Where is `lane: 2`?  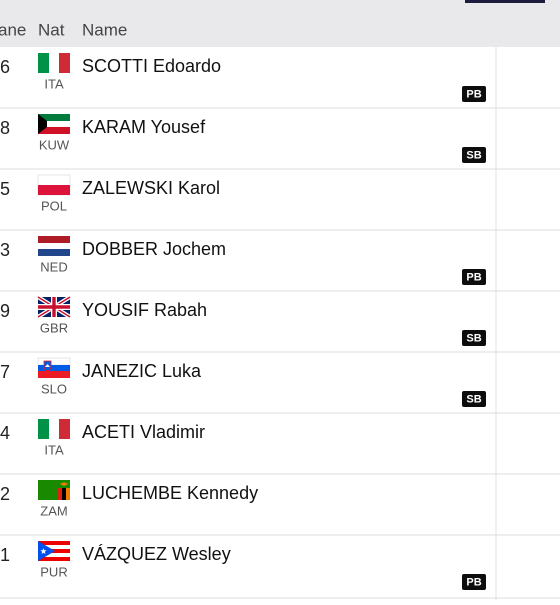
lane: 2 is located at coordinates (5, 494).